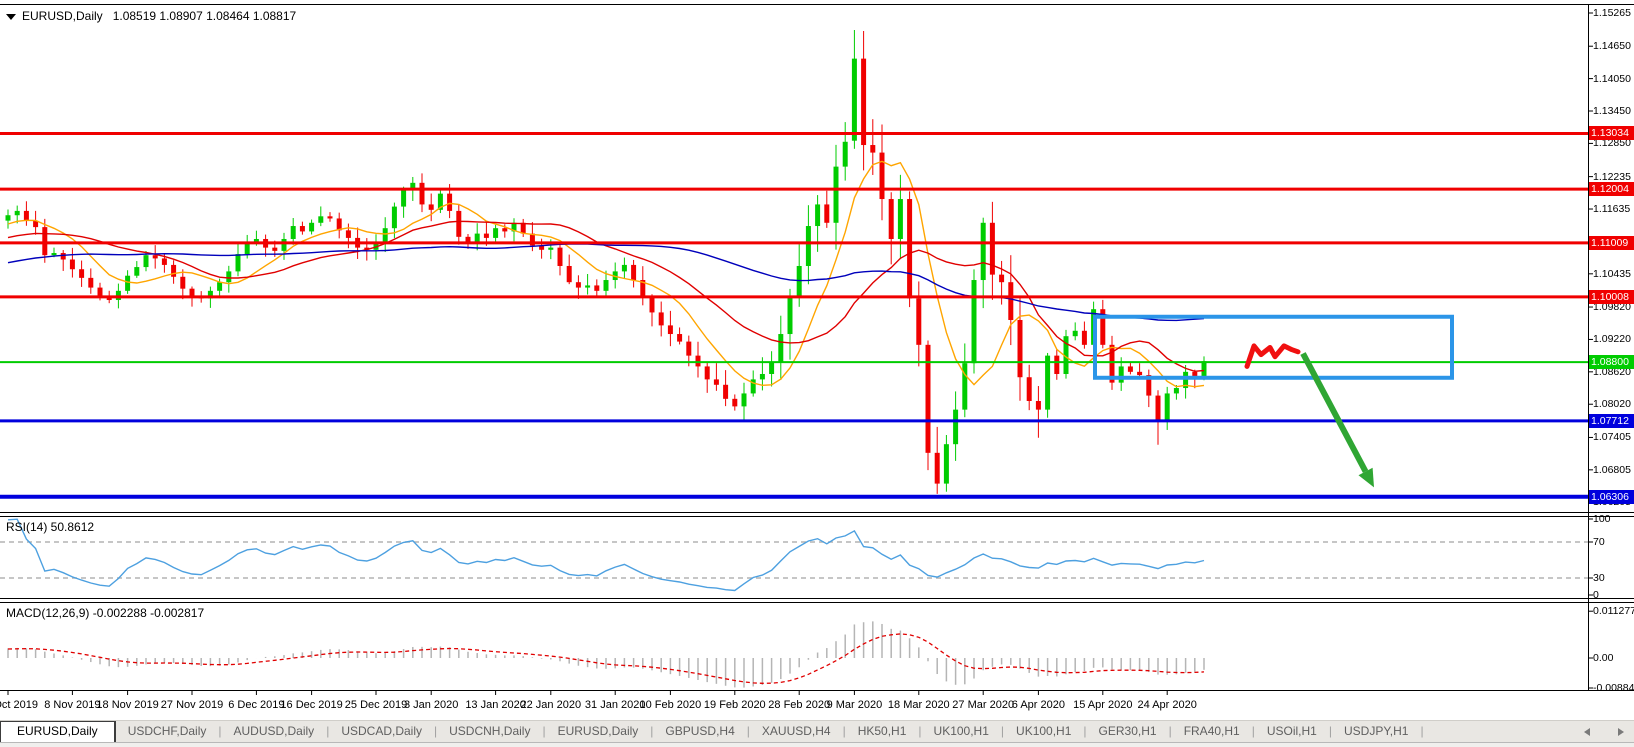  Describe the element at coordinates (1599, 542) in the screenshot. I see `rsi-tick-label: 70` at that location.